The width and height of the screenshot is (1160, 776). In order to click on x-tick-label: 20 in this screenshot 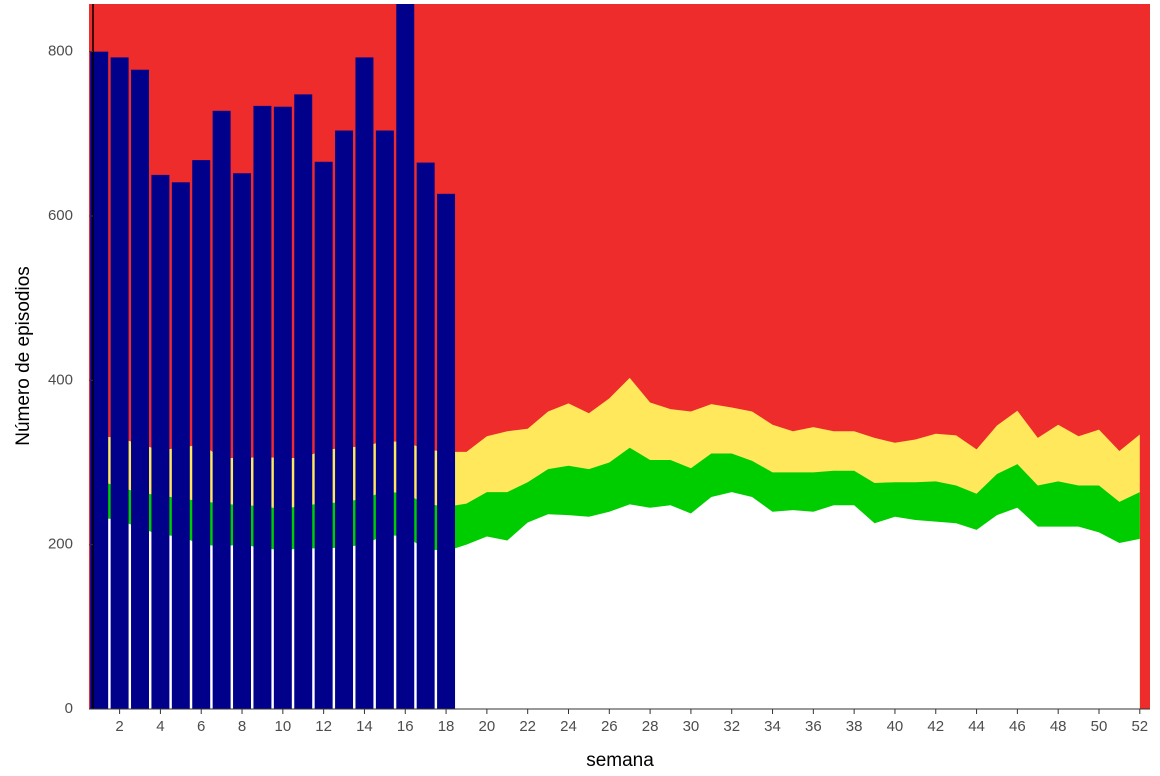, I will do `click(487, 726)`.